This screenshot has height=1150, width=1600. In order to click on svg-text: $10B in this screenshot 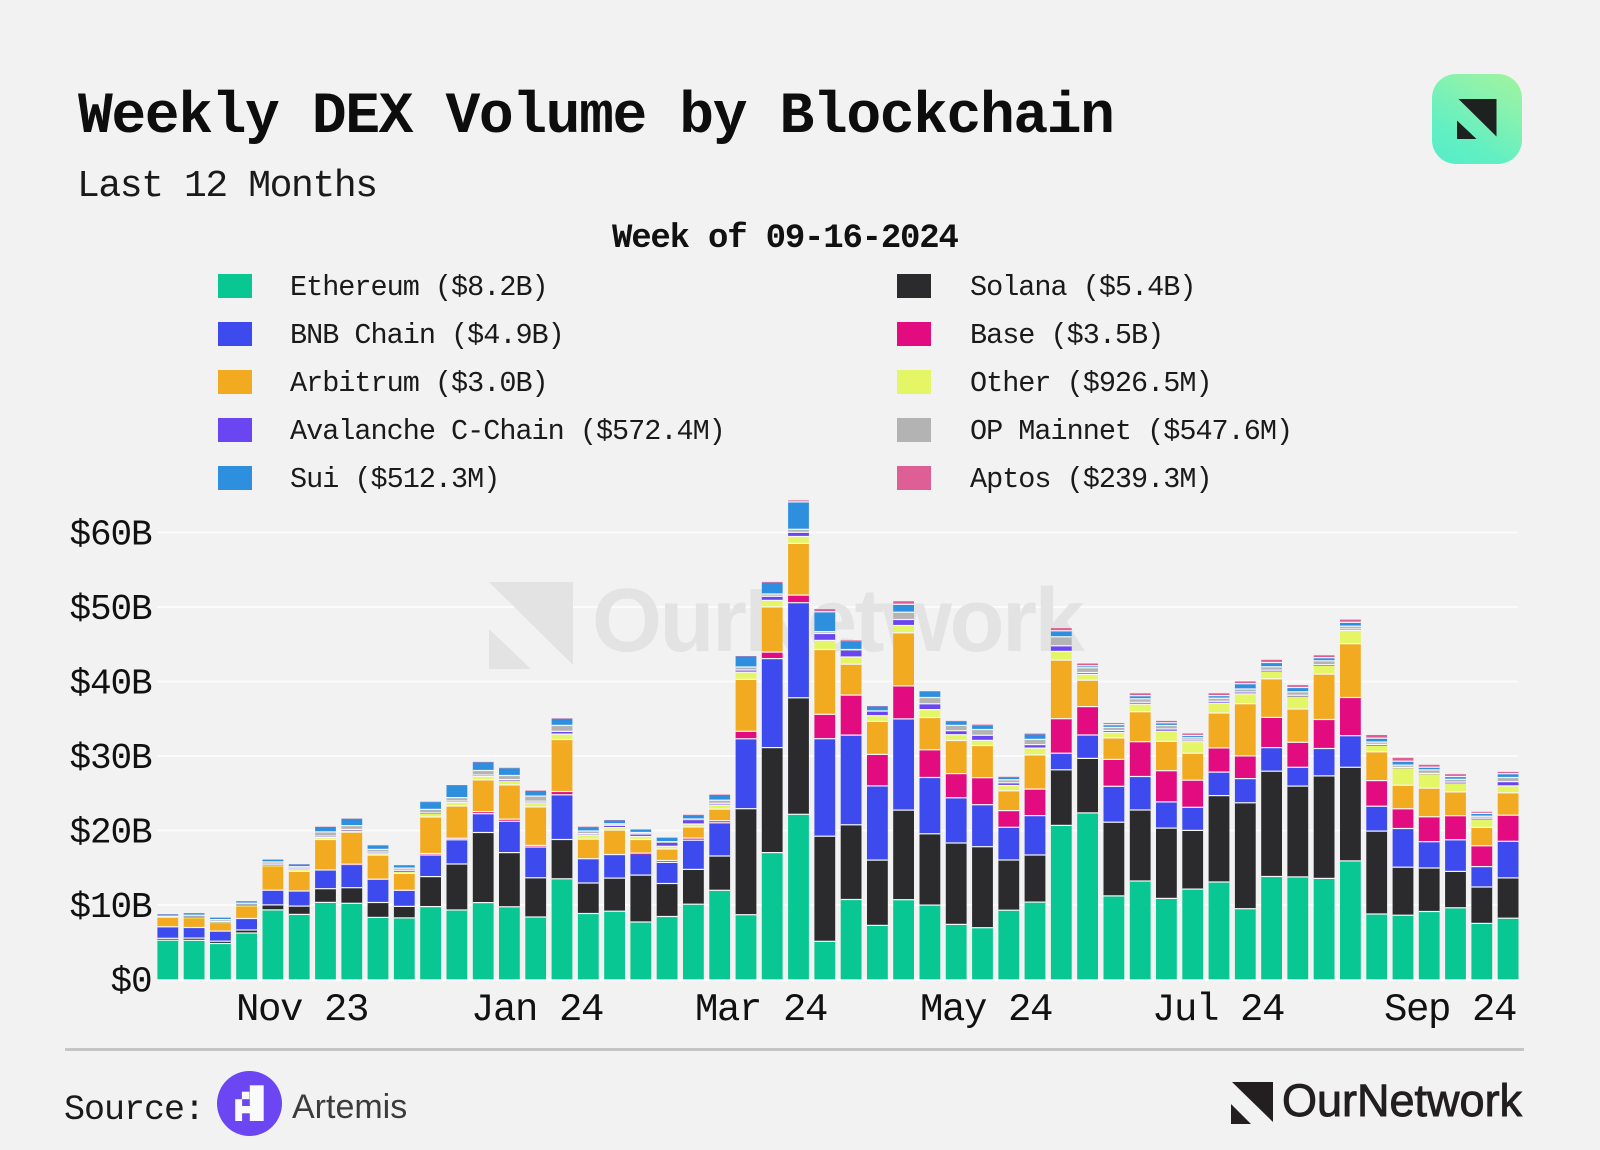, I will do `click(110, 907)`.